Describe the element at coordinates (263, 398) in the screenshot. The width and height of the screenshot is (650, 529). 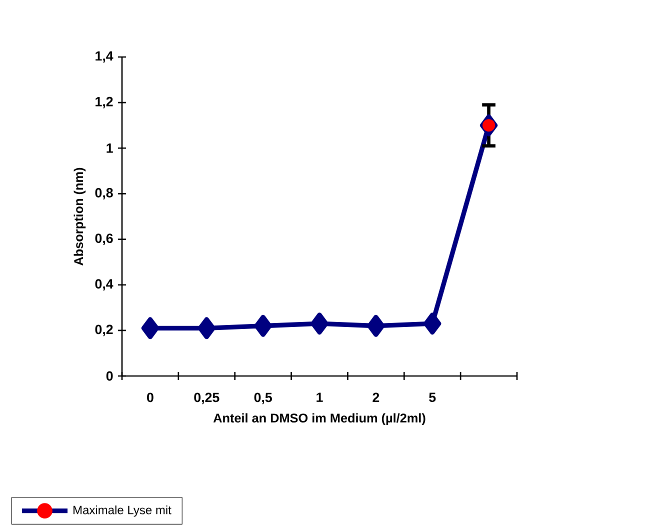
I see `x-tick-label: 0,5` at that location.